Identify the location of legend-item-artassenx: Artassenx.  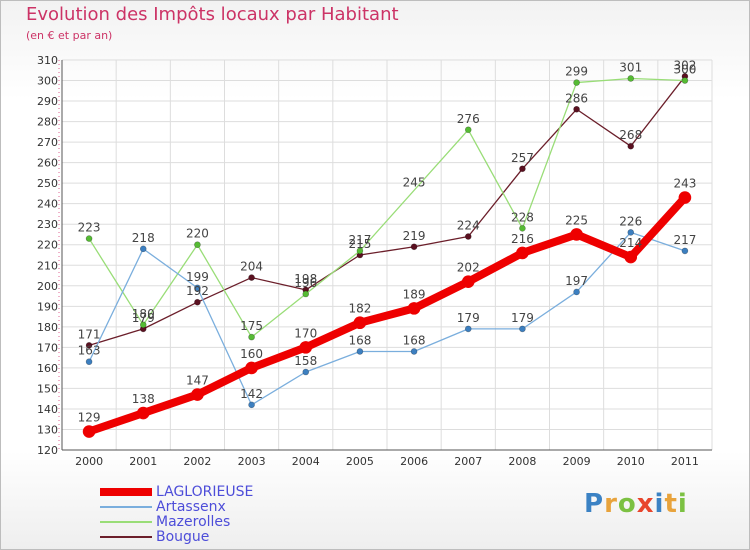
(210, 507).